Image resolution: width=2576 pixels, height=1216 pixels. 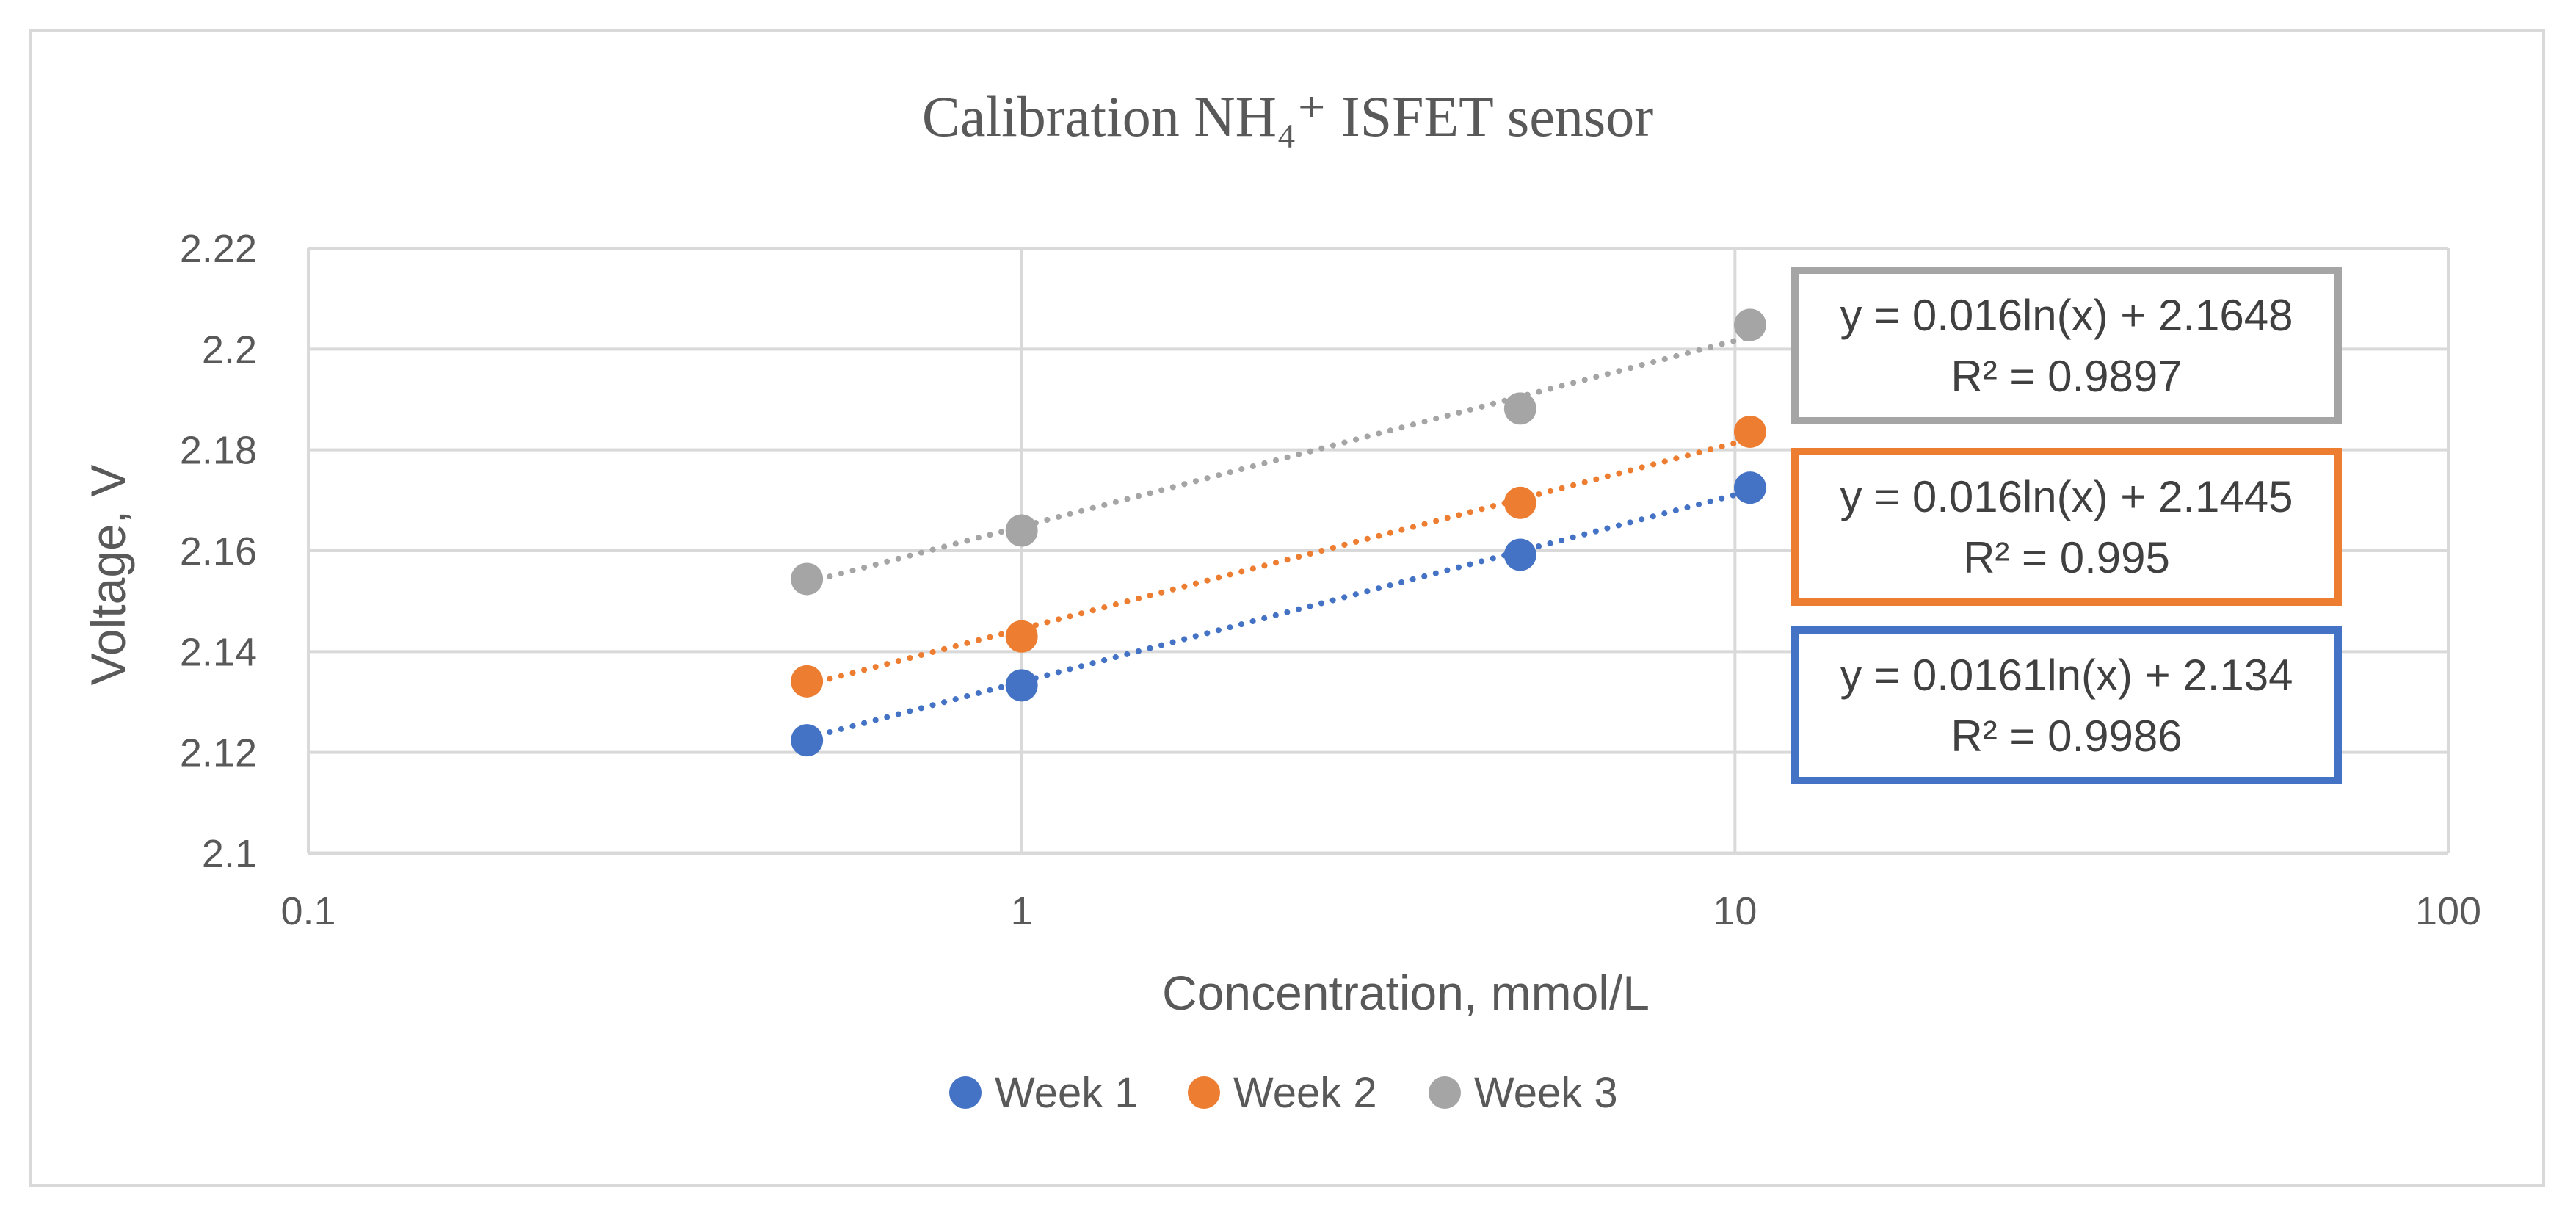 I want to click on r2-text-week-3: R² = 0.9897, so click(x=2066, y=377).